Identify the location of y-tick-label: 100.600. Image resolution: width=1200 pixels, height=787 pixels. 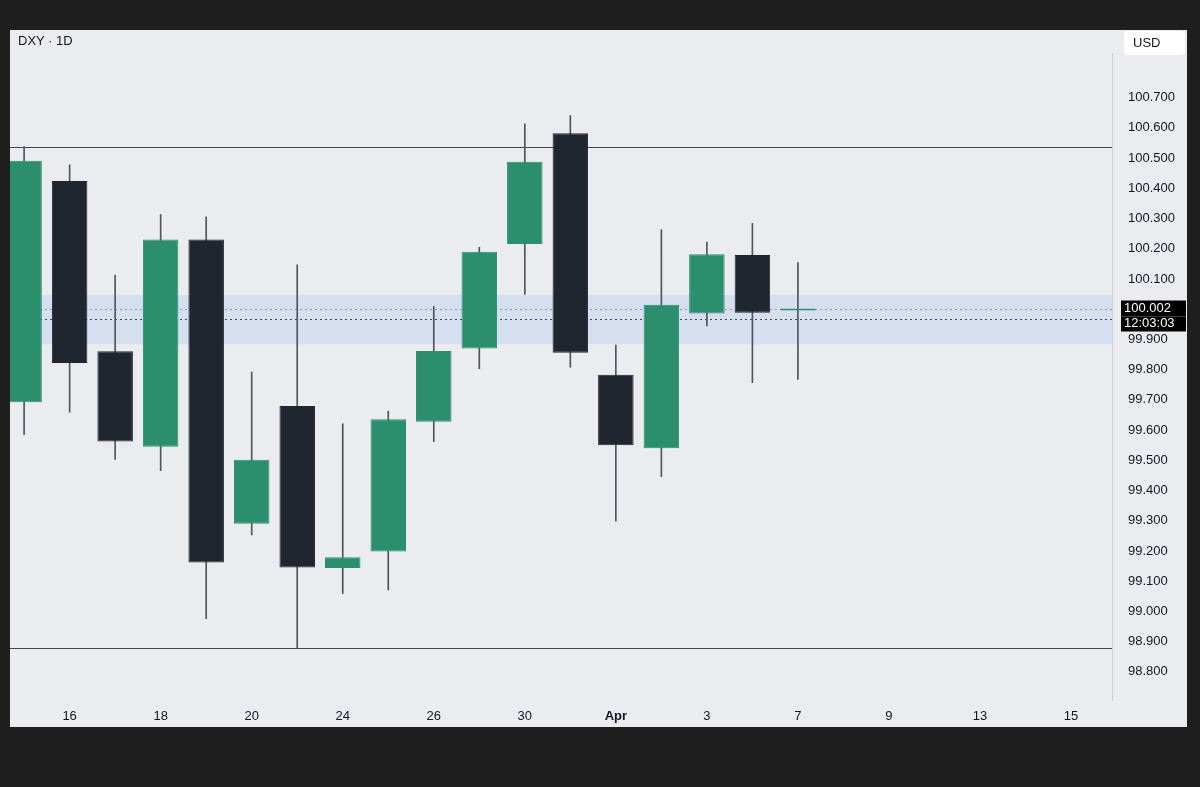
(1151, 127).